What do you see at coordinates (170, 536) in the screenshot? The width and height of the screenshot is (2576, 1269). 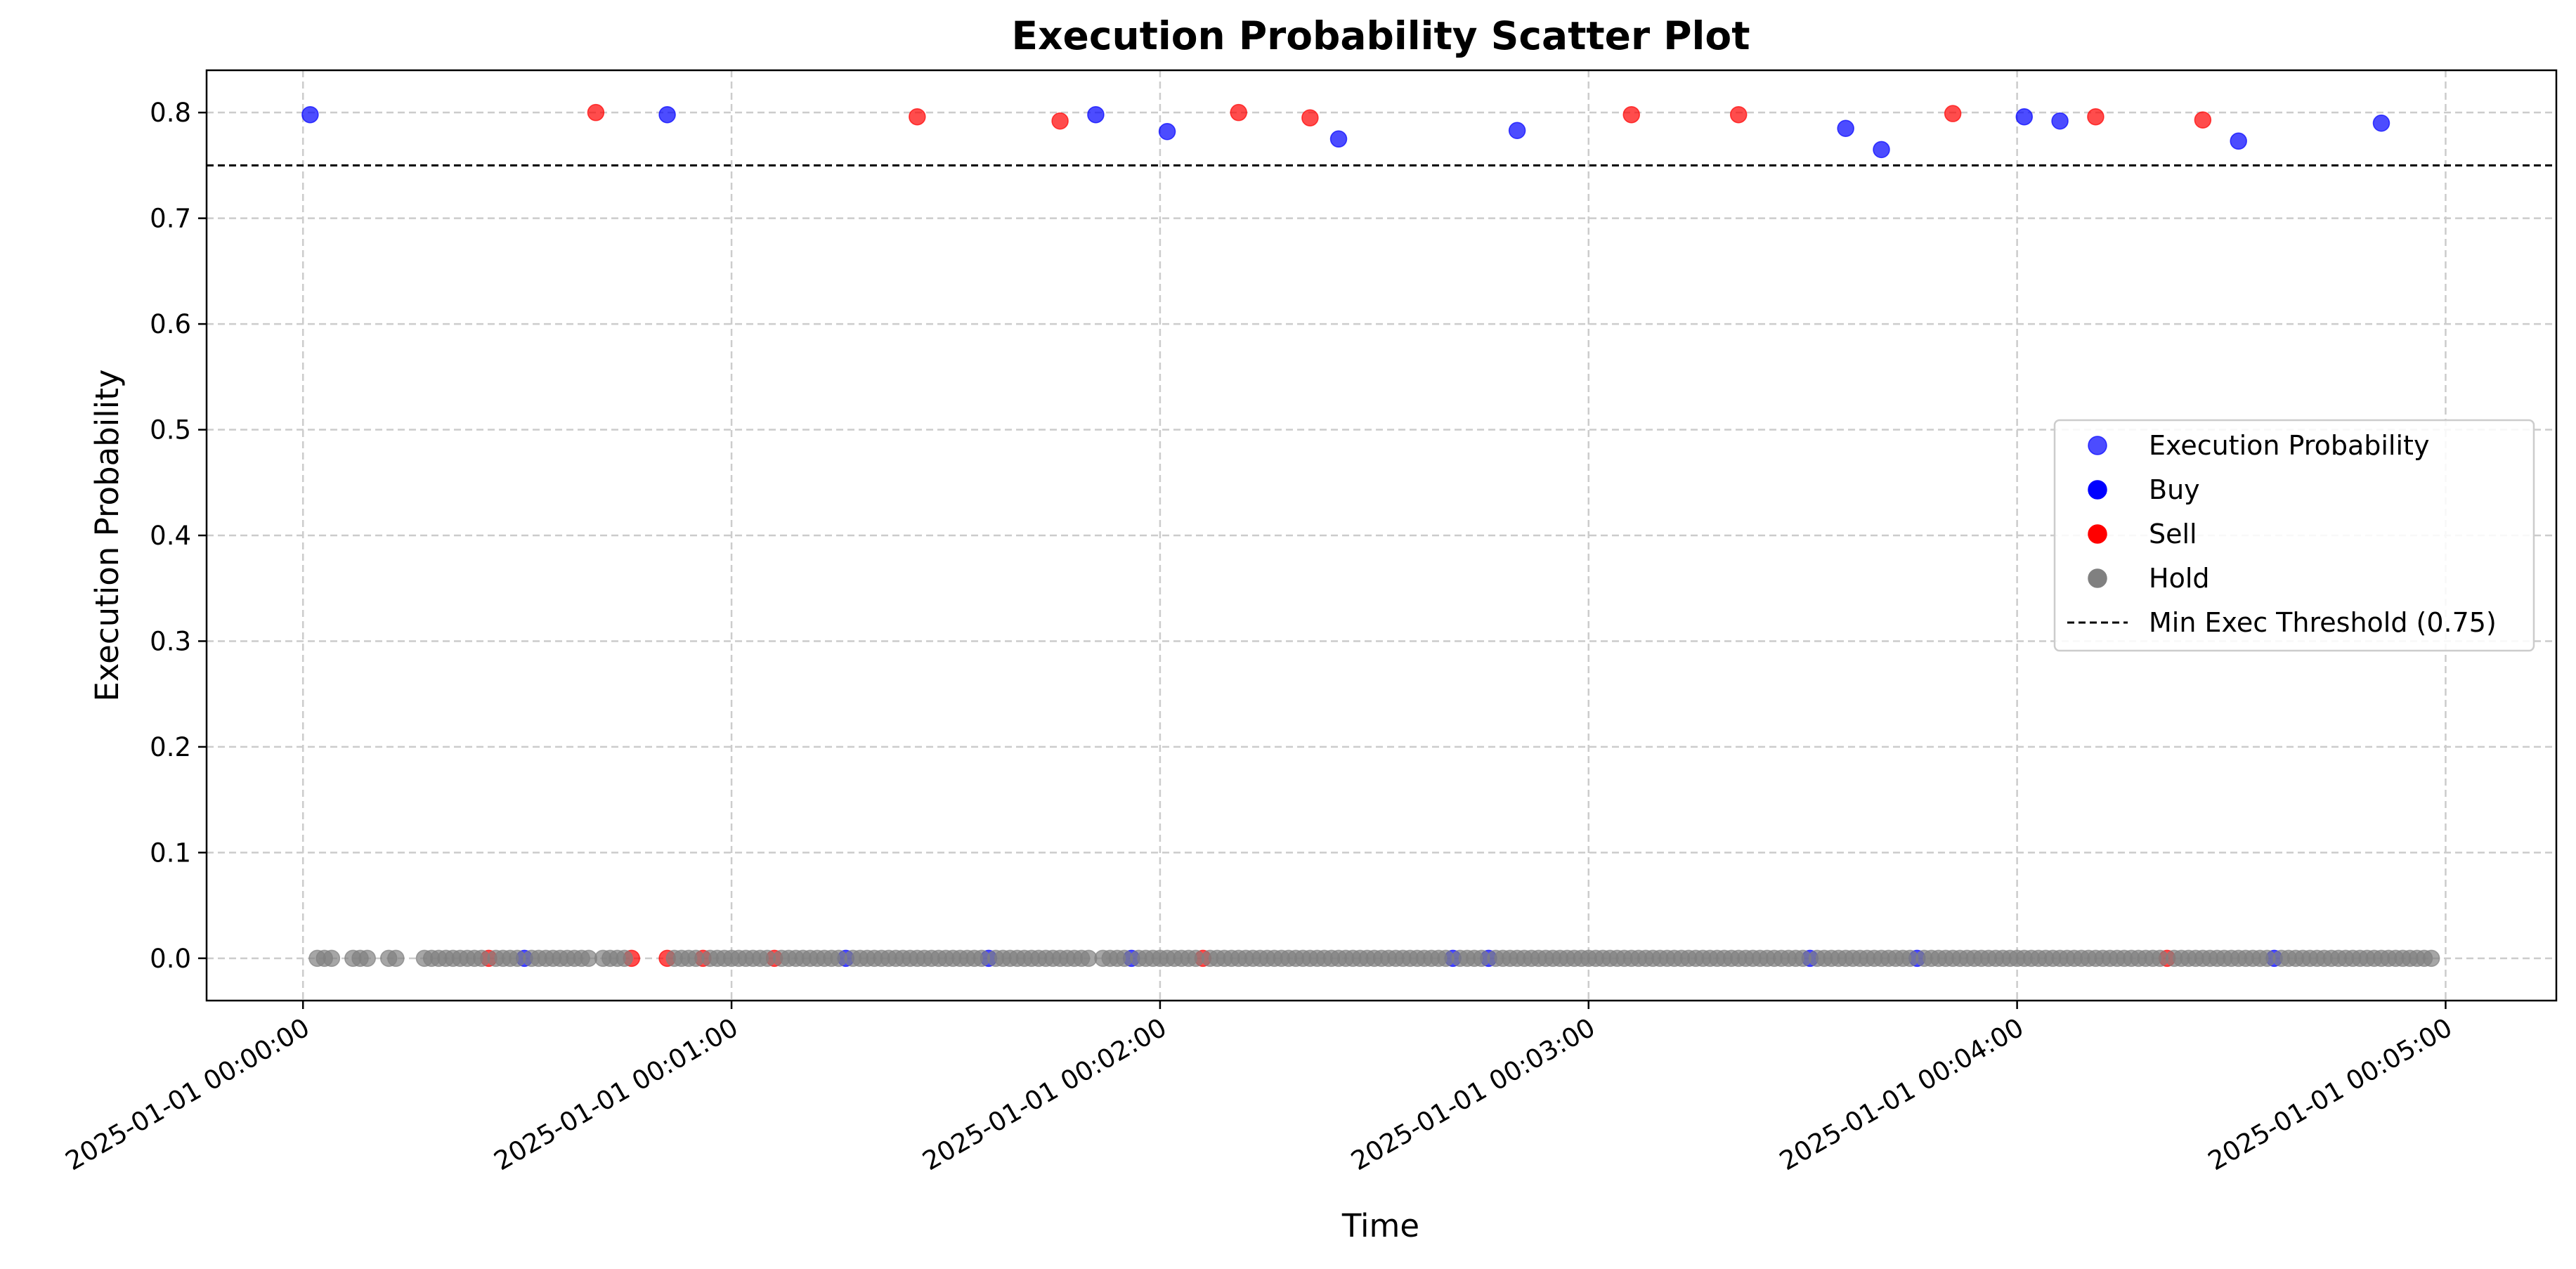 I see `y-tick-label: 0.4` at bounding box center [170, 536].